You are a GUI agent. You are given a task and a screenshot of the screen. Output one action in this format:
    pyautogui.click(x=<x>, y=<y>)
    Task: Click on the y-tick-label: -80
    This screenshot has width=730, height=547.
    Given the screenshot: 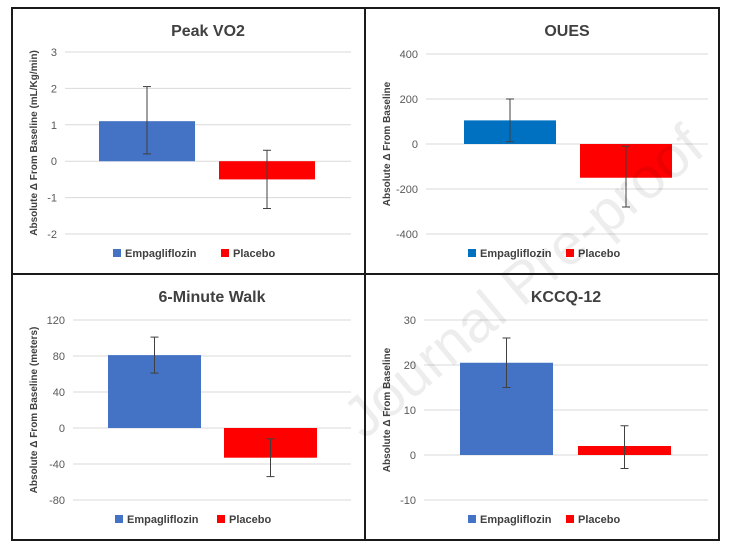 What is the action you would take?
    pyautogui.click(x=57, y=501)
    